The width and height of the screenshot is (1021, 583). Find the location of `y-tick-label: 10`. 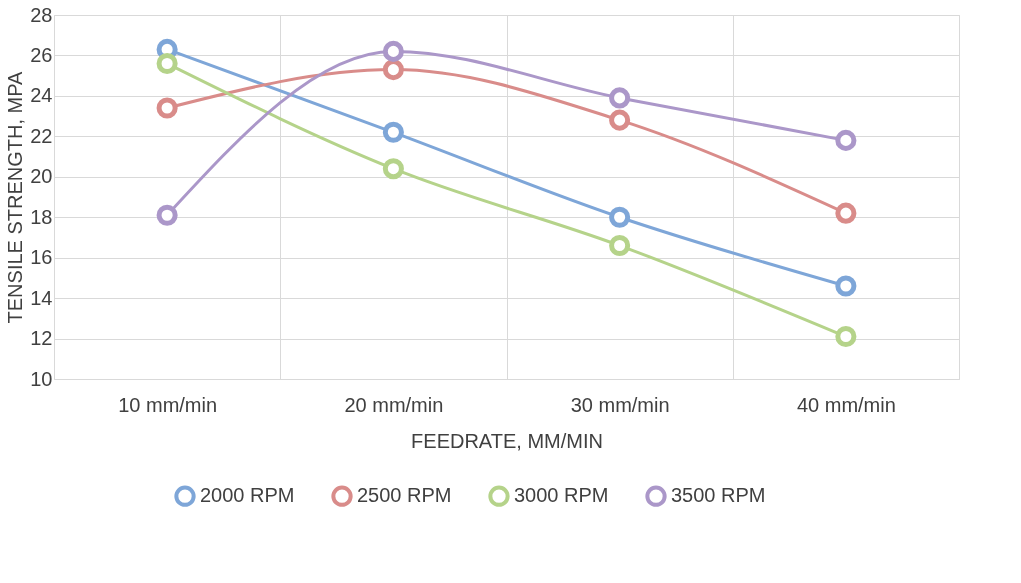

y-tick-label: 10 is located at coordinates (41, 378).